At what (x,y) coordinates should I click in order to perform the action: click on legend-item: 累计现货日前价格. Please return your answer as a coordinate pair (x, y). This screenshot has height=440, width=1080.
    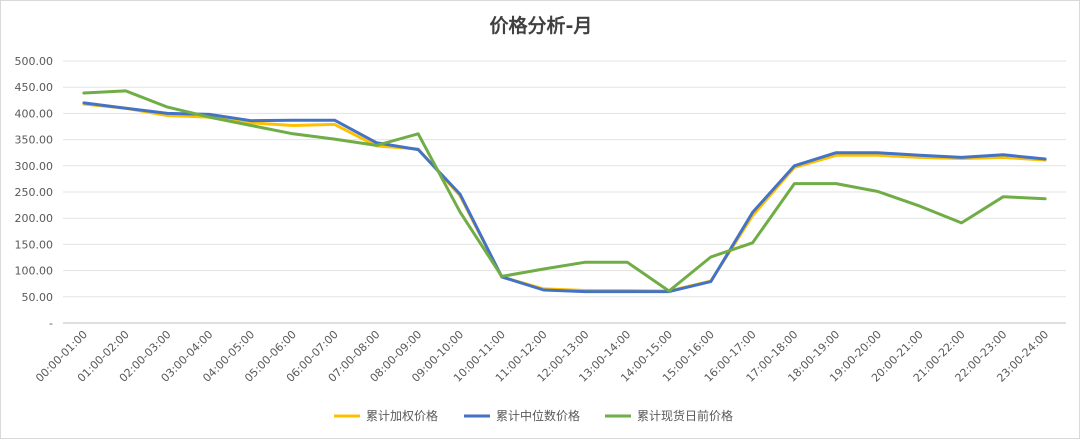
    Looking at the image, I should click on (669, 415).